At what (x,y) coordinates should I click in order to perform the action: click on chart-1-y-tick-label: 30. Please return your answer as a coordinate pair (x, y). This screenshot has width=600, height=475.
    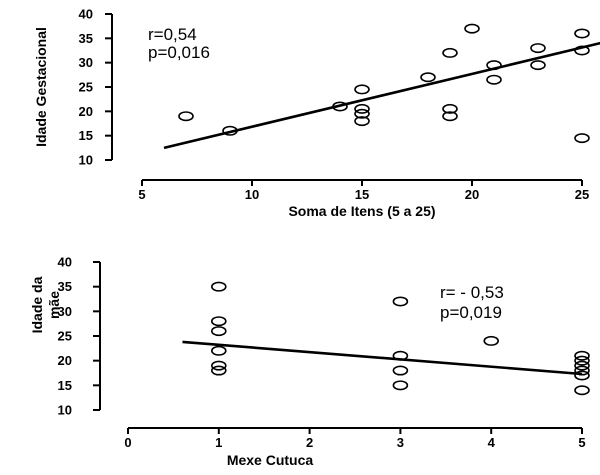
    Looking at the image, I should click on (65, 311).